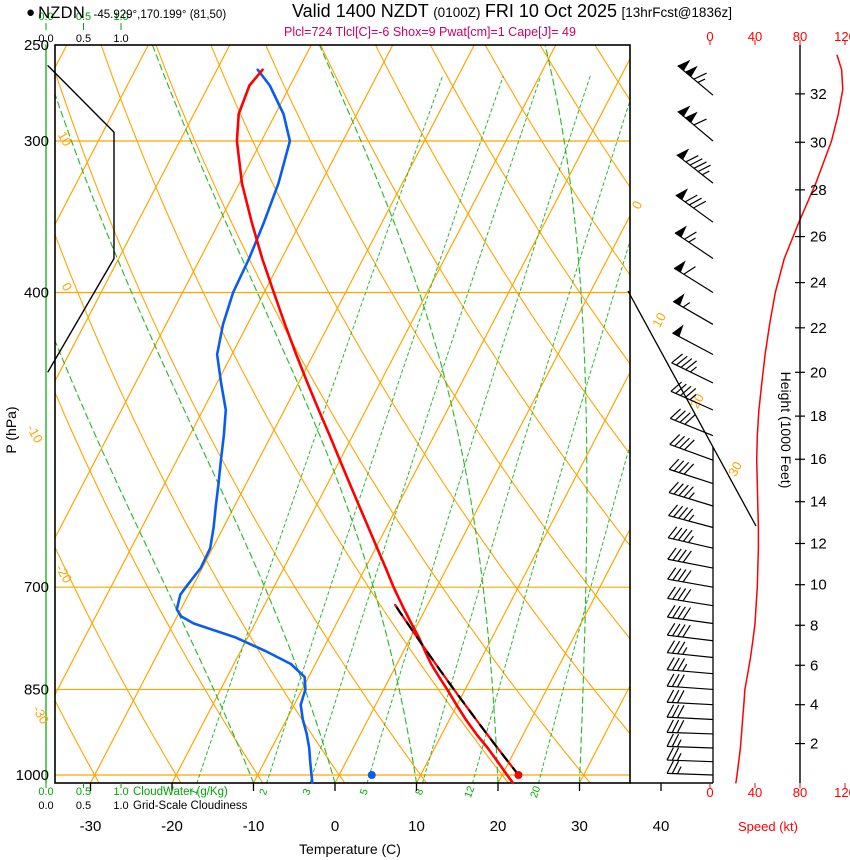  I want to click on station-coords: -45.929°,170.199° (81,50), so click(160, 15).